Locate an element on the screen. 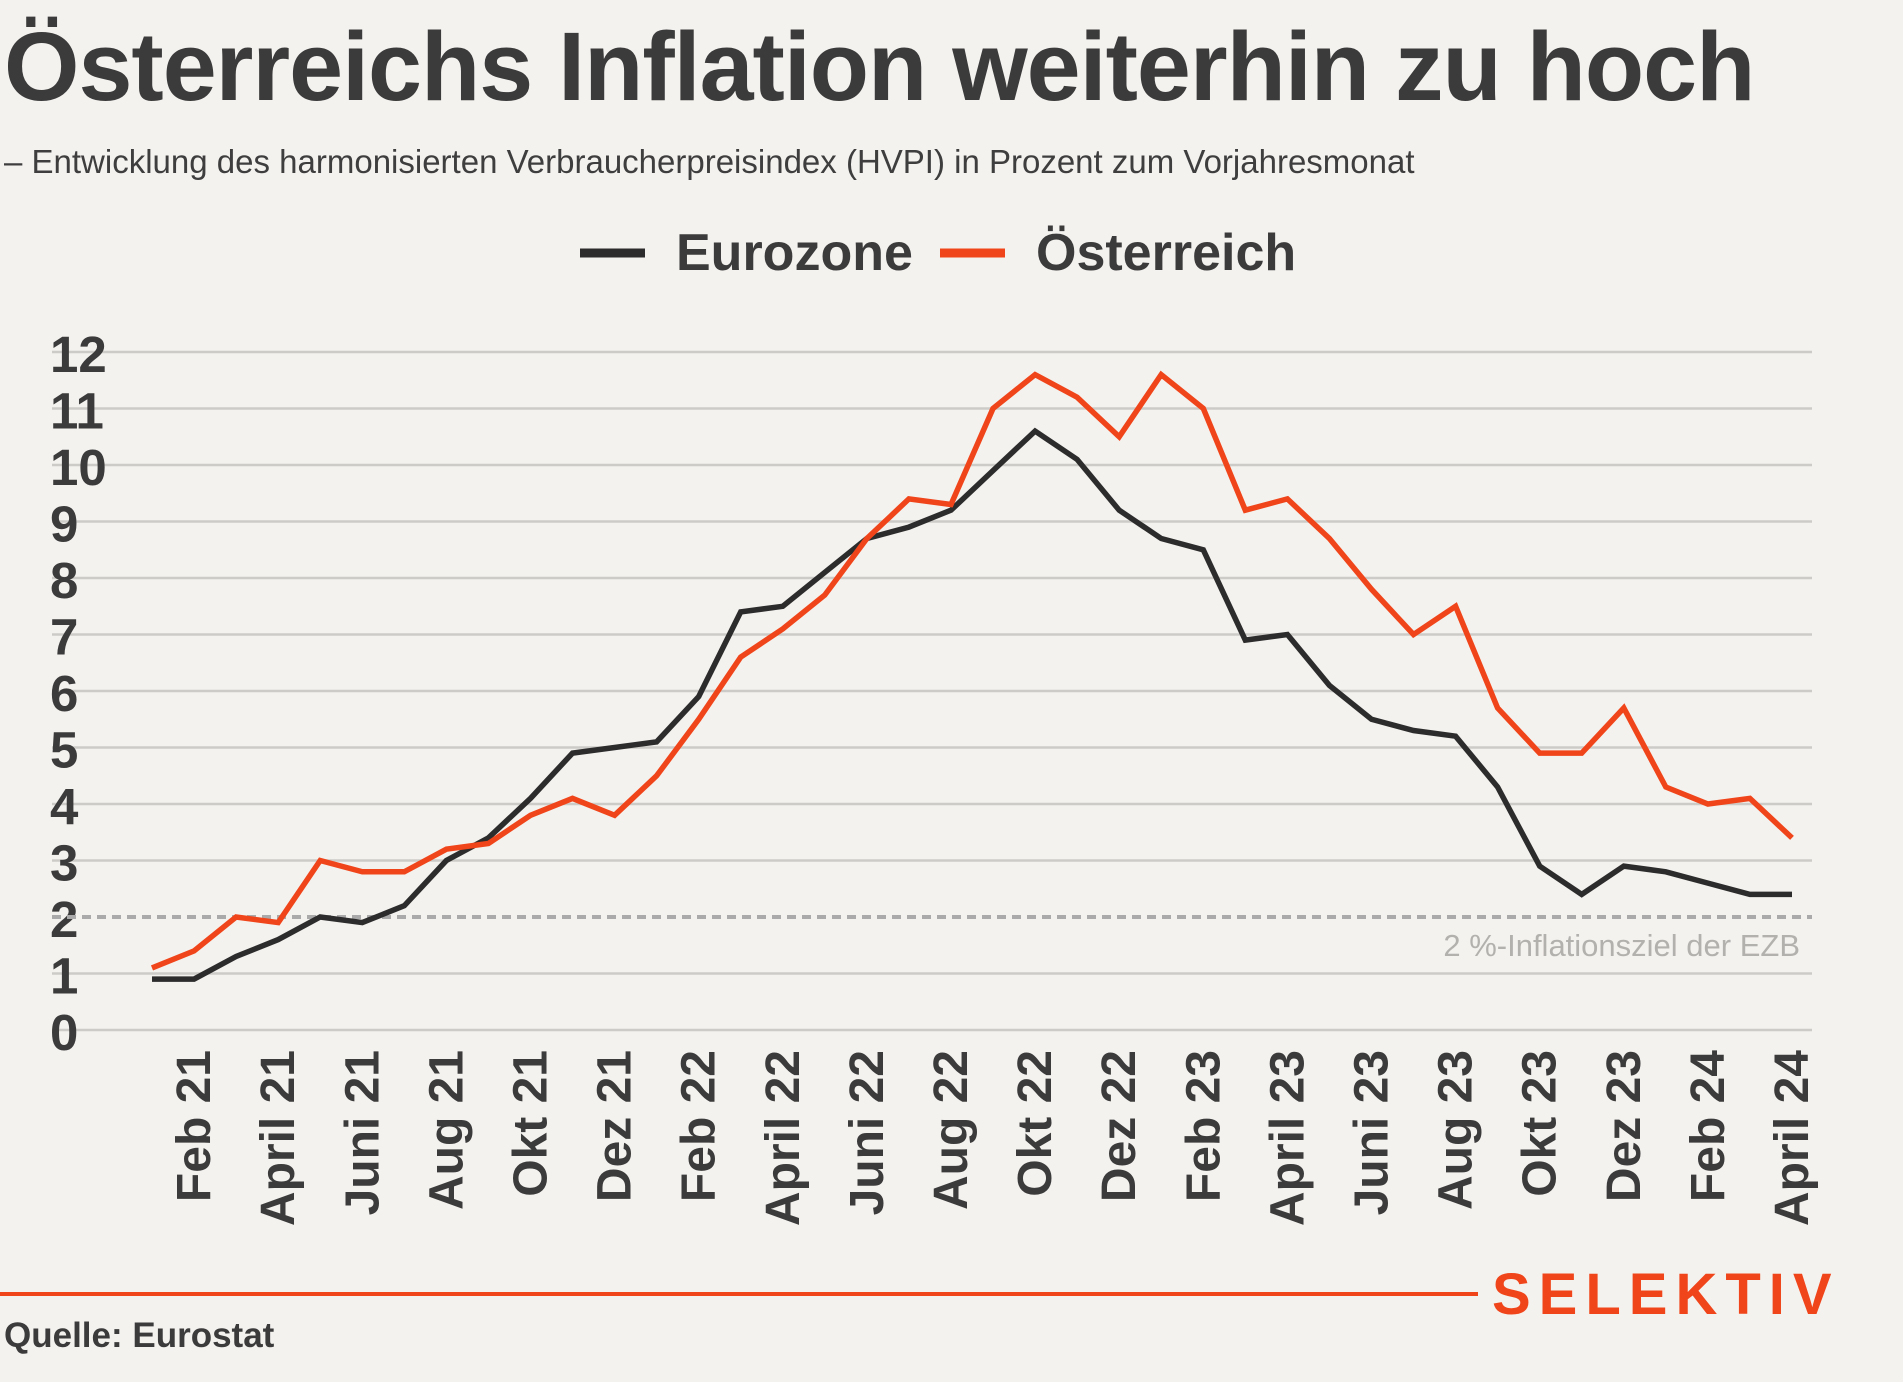  y-tick-label: 10 is located at coordinates (78, 467).